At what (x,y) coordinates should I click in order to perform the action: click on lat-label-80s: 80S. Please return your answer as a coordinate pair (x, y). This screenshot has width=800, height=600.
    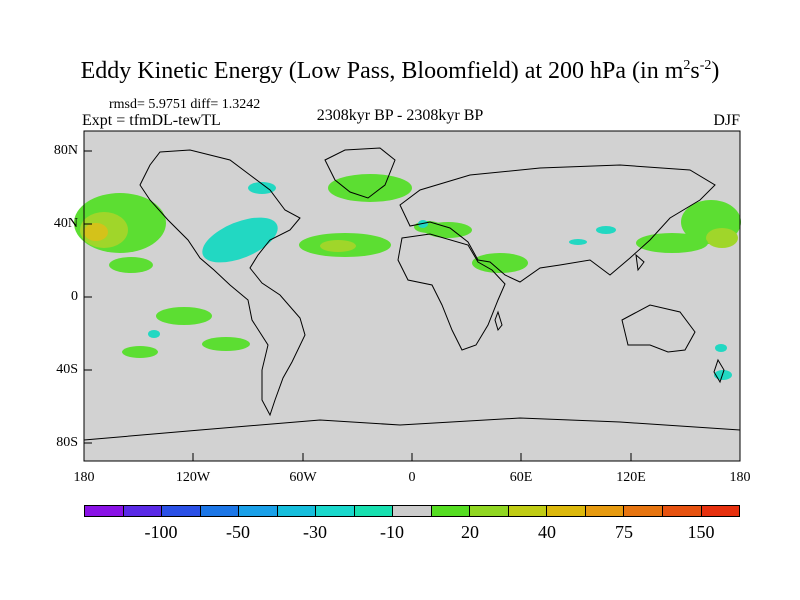
    Looking at the image, I should click on (67, 442).